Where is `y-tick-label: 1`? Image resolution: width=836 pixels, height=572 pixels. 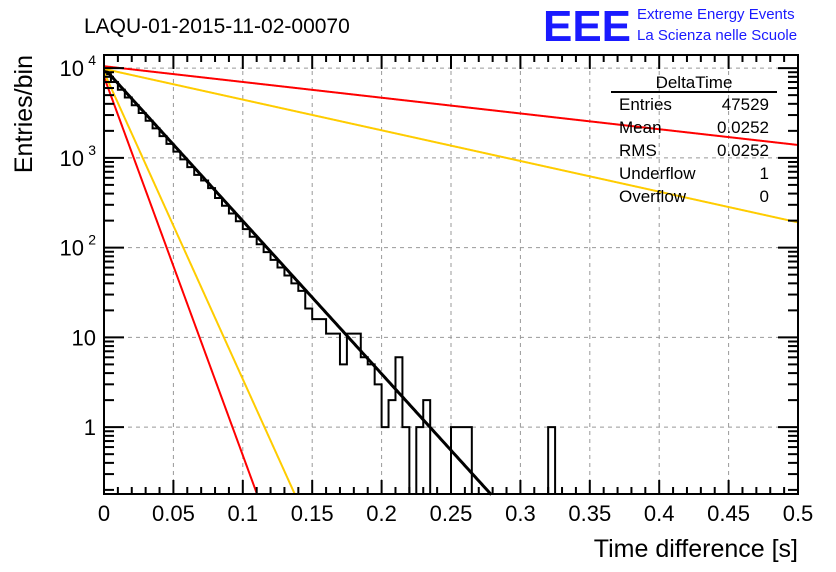 y-tick-label: 1 is located at coordinates (90, 427).